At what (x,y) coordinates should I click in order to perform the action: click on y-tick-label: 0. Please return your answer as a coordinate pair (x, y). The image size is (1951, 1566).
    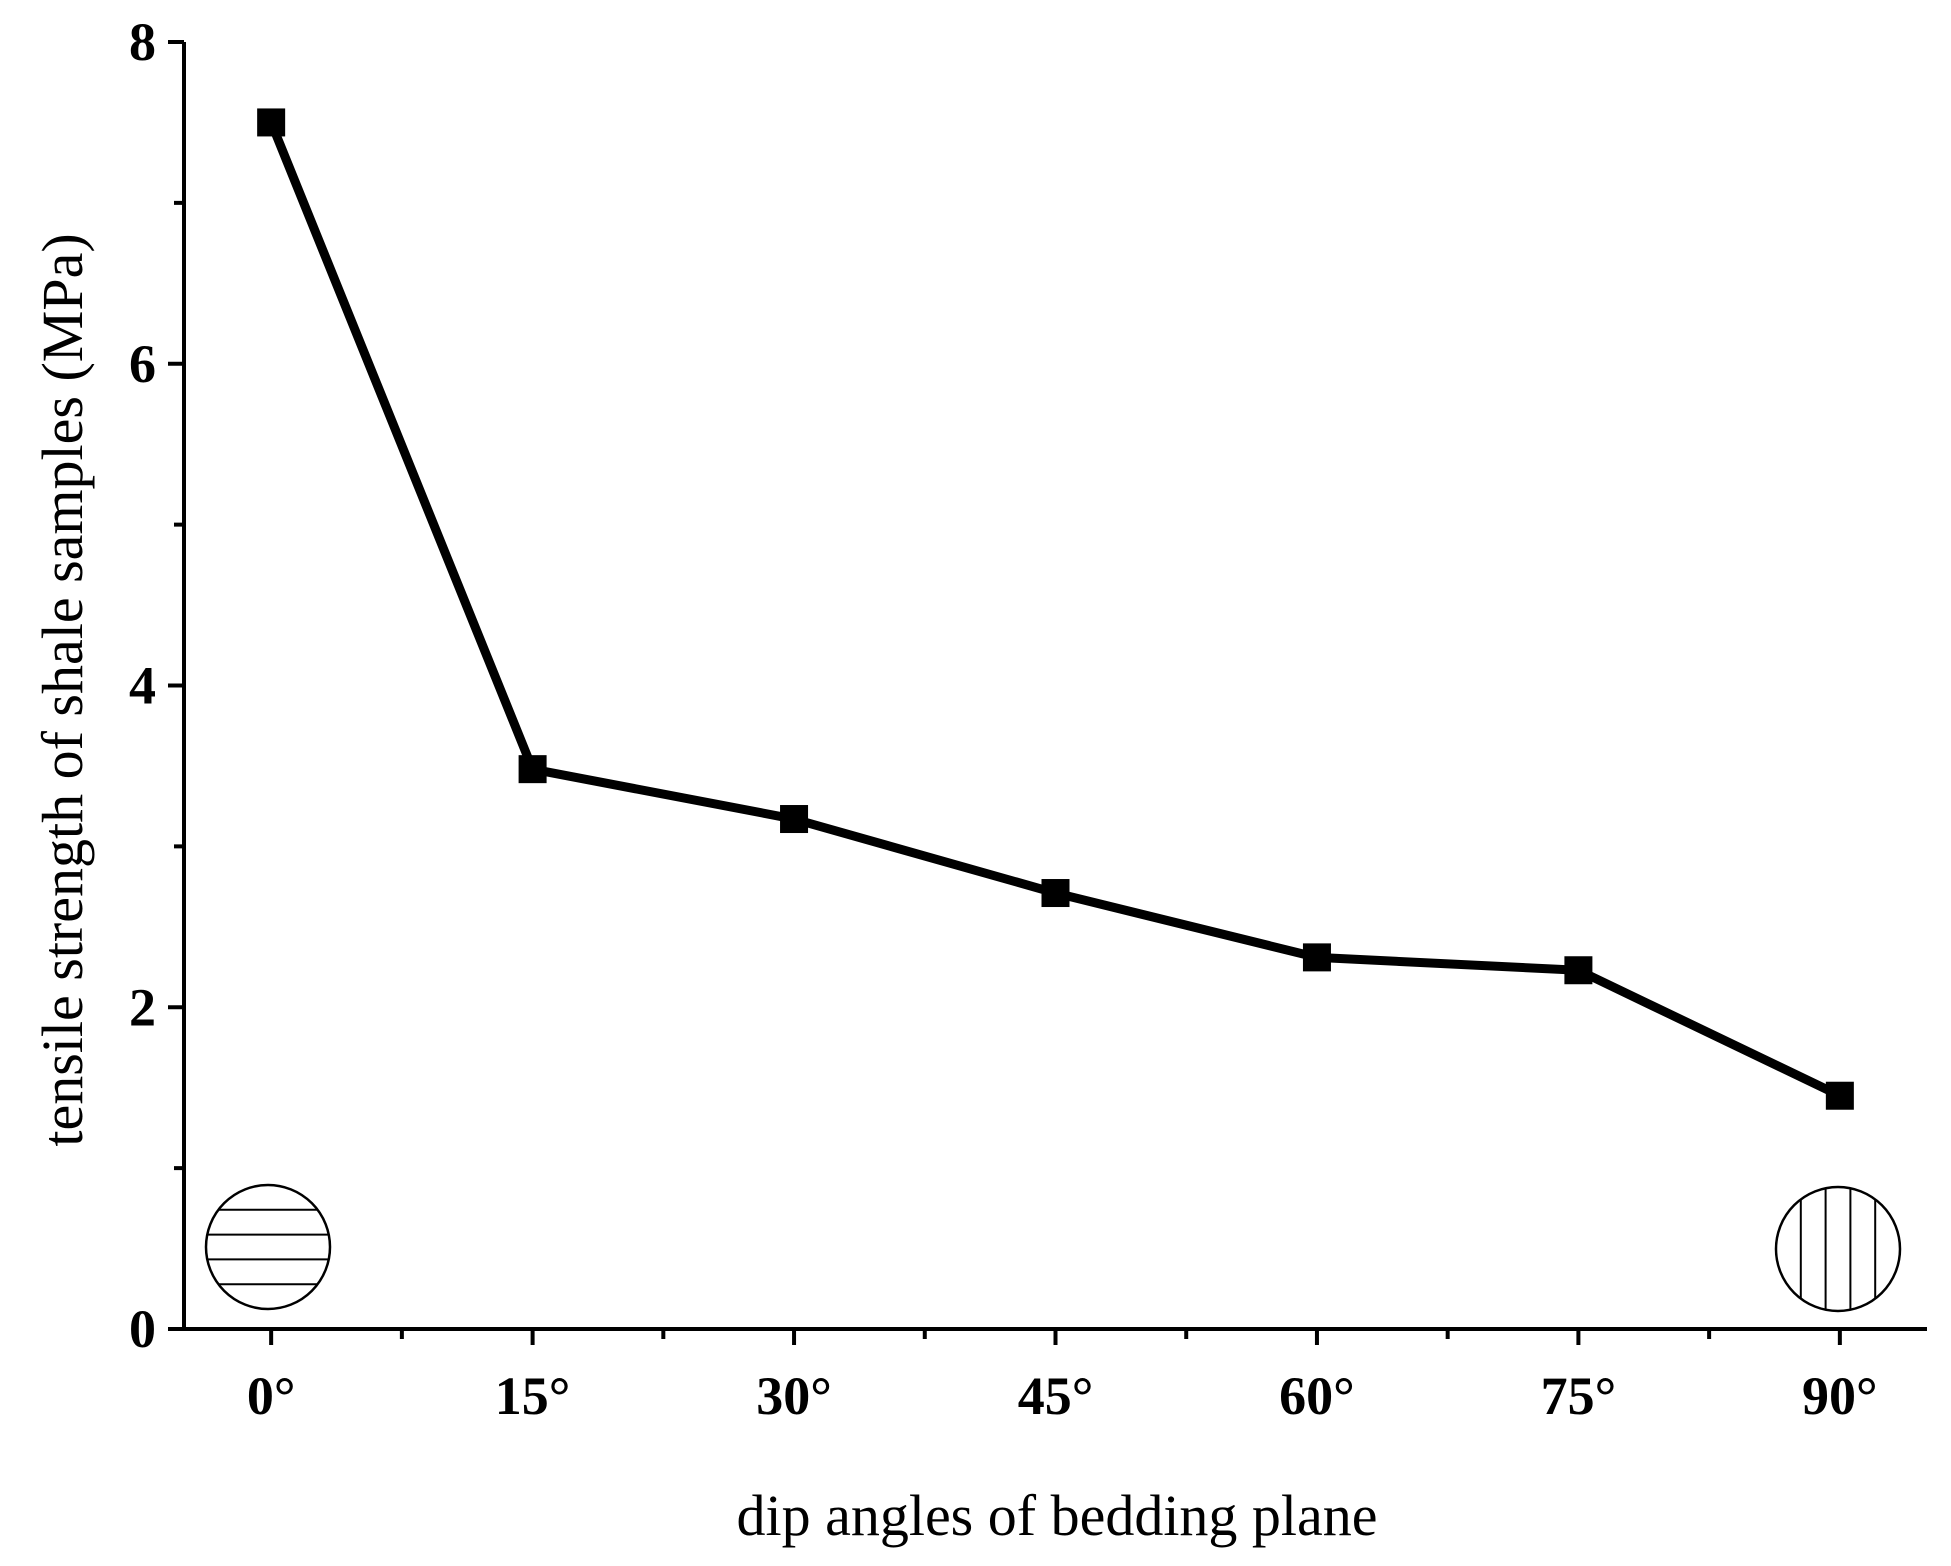
    Looking at the image, I should click on (142, 1329).